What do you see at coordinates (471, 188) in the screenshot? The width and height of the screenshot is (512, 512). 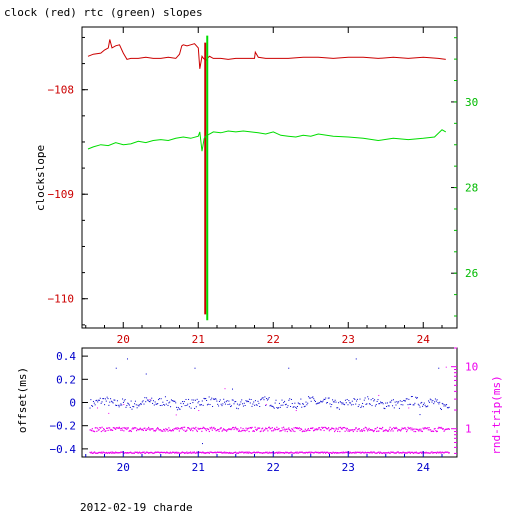 I see `top-y2tick-label: 28` at bounding box center [471, 188].